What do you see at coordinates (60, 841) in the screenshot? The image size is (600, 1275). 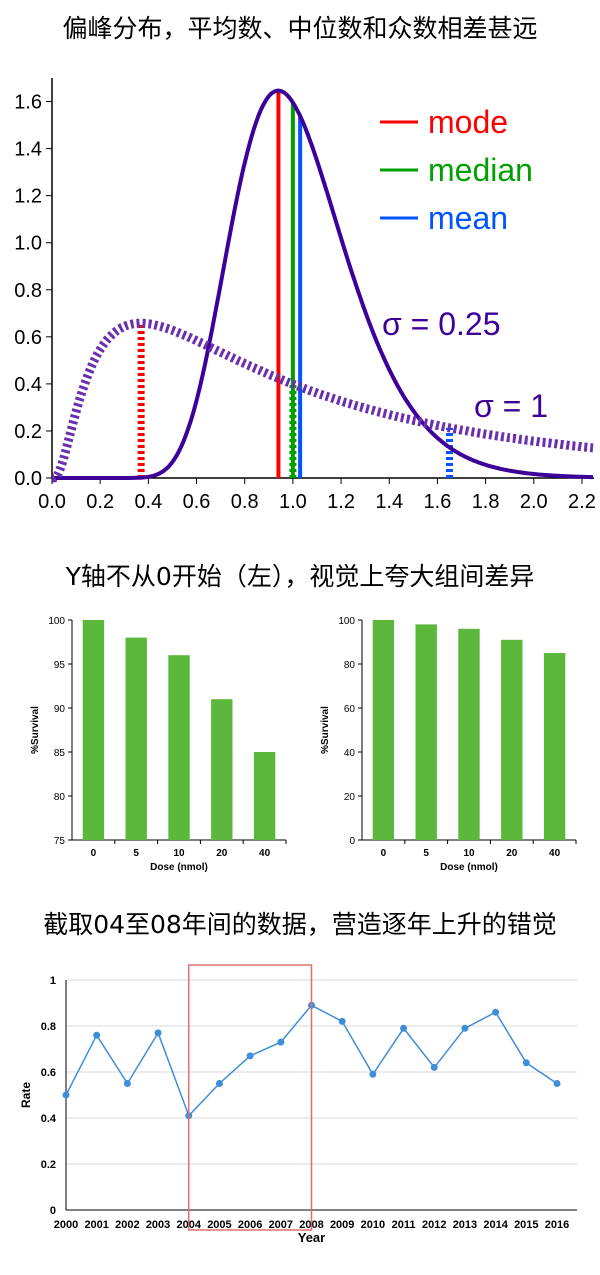 I see `y-tick-label: 75` at bounding box center [60, 841].